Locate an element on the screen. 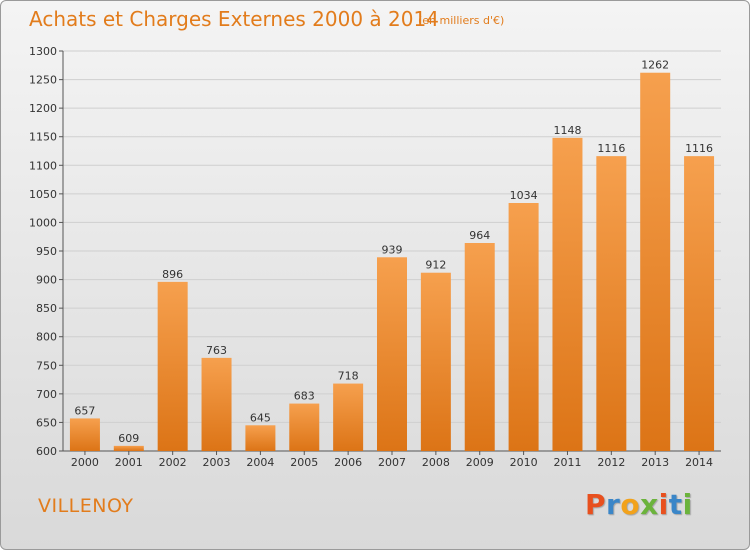 This screenshot has width=750, height=550. data-label: 609 is located at coordinates (128, 438).